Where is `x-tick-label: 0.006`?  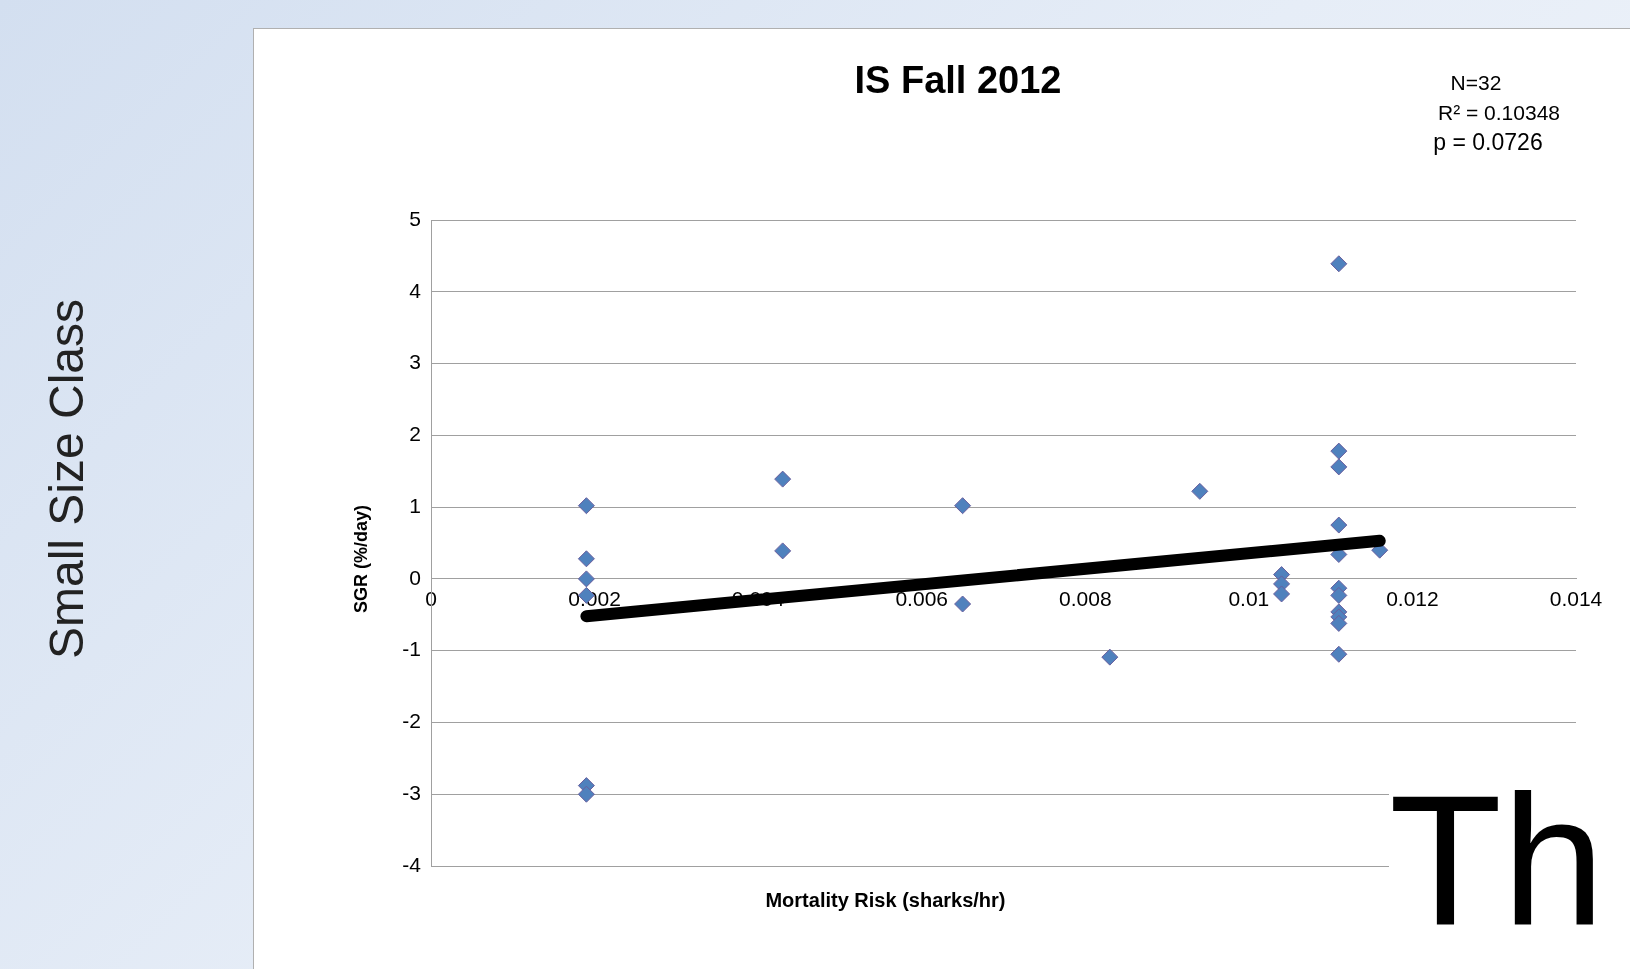
x-tick-label: 0.006 is located at coordinates (921, 599).